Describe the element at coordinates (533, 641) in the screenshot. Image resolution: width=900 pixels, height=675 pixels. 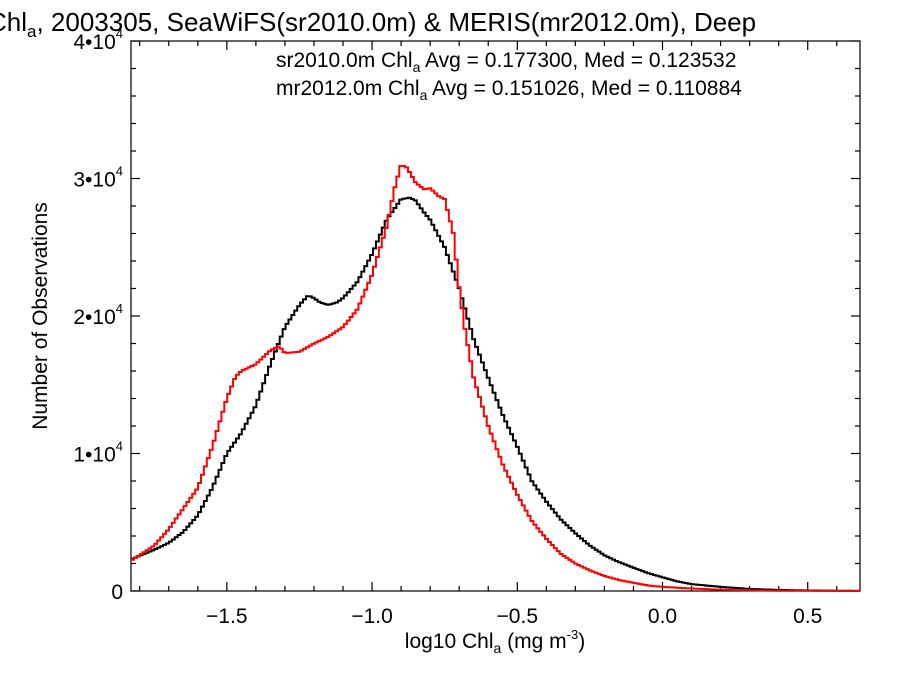
I see `xlabel-middle: (mg m` at that location.